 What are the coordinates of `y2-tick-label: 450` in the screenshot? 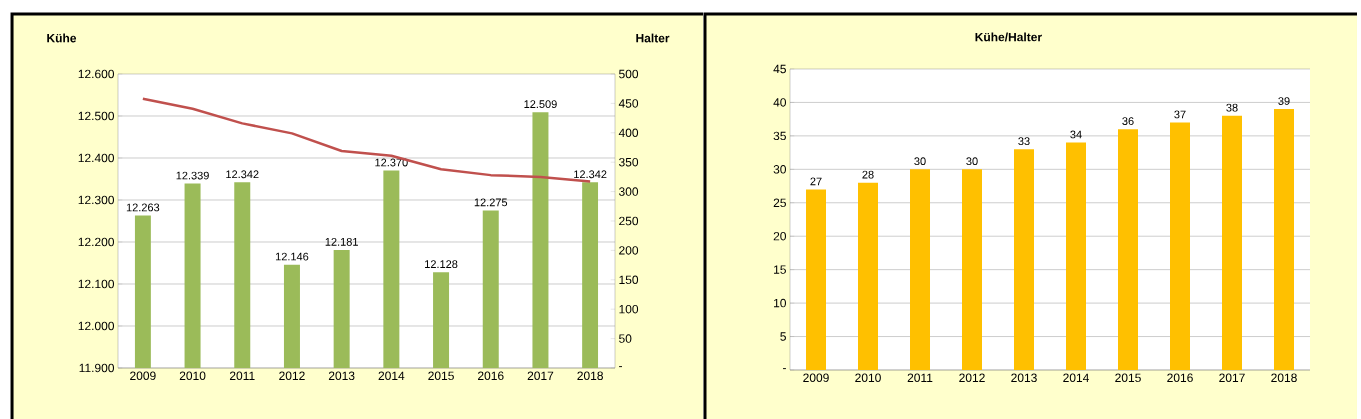 It's located at (628, 103).